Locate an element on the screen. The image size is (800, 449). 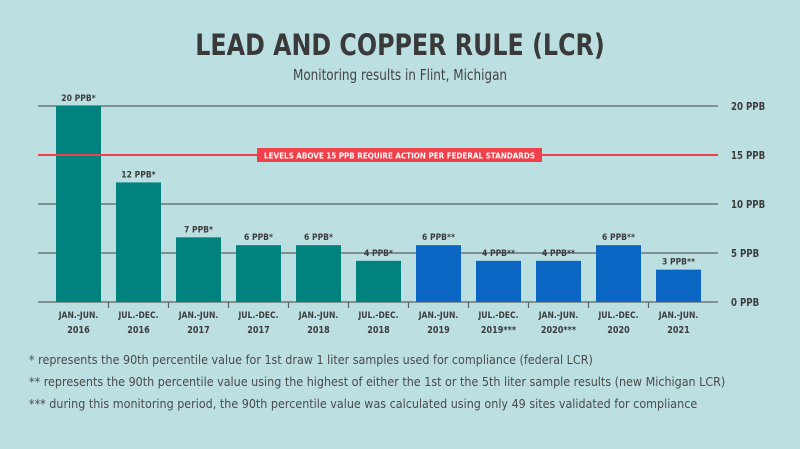
bar-data-label: 4 PPB* is located at coordinates (378, 254).